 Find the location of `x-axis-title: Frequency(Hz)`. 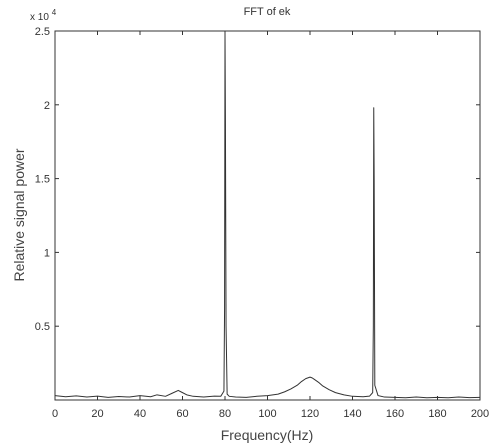

x-axis-title: Frequency(Hz) is located at coordinates (267, 435).